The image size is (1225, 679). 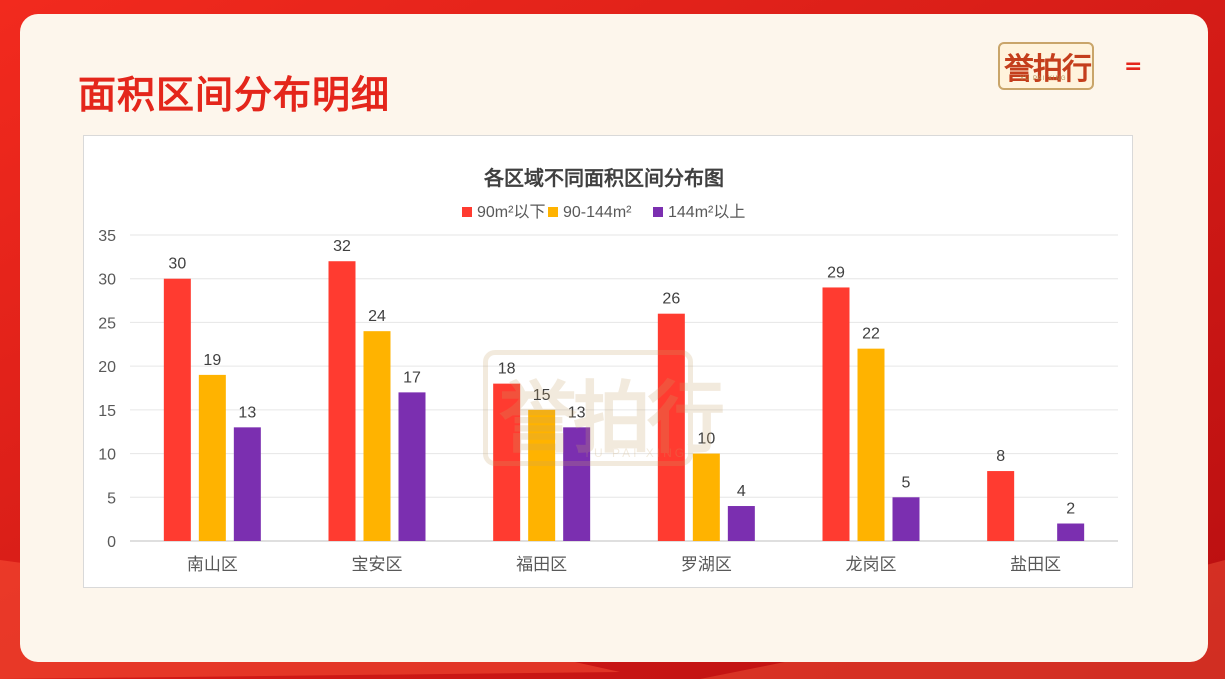 I want to click on logo-mark: =, so click(x=1133, y=66).